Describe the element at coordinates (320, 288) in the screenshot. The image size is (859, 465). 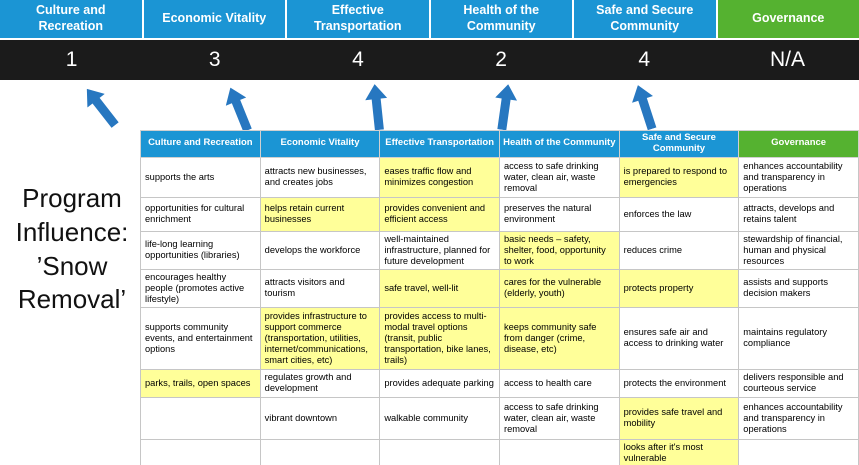
I see `table-cell: attracts visitors and tourism` at that location.